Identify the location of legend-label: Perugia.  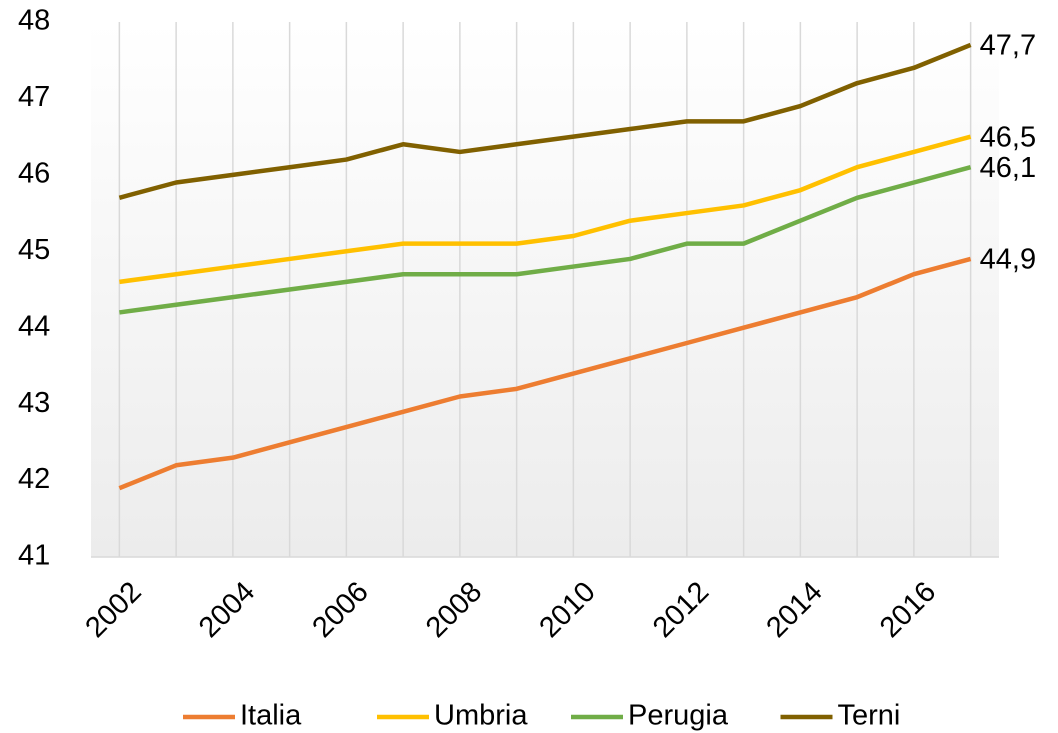
(678, 716).